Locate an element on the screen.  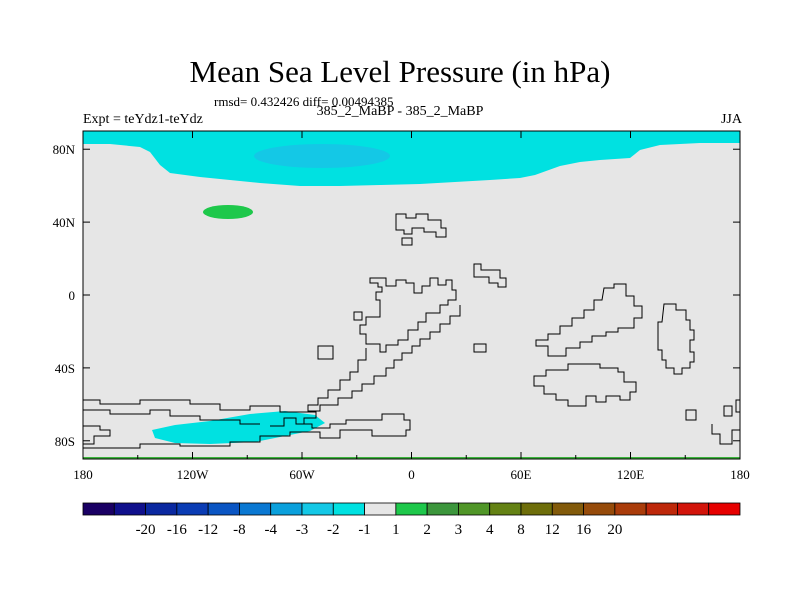
colorbar-label: 2 is located at coordinates (427, 530).